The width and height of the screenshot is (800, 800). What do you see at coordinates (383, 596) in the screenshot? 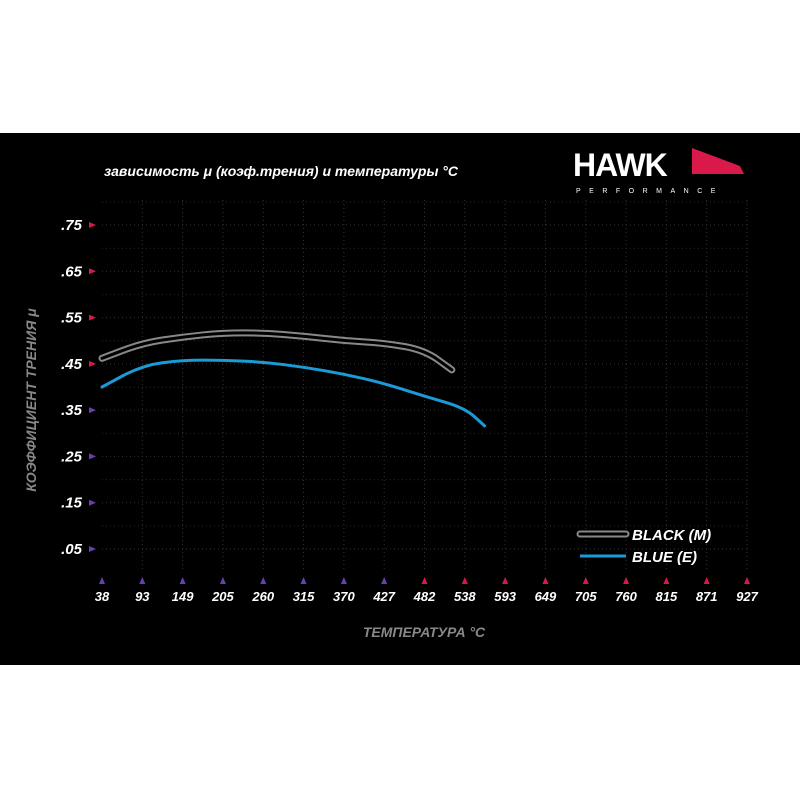
I see `x-tick-label: 427` at bounding box center [383, 596].